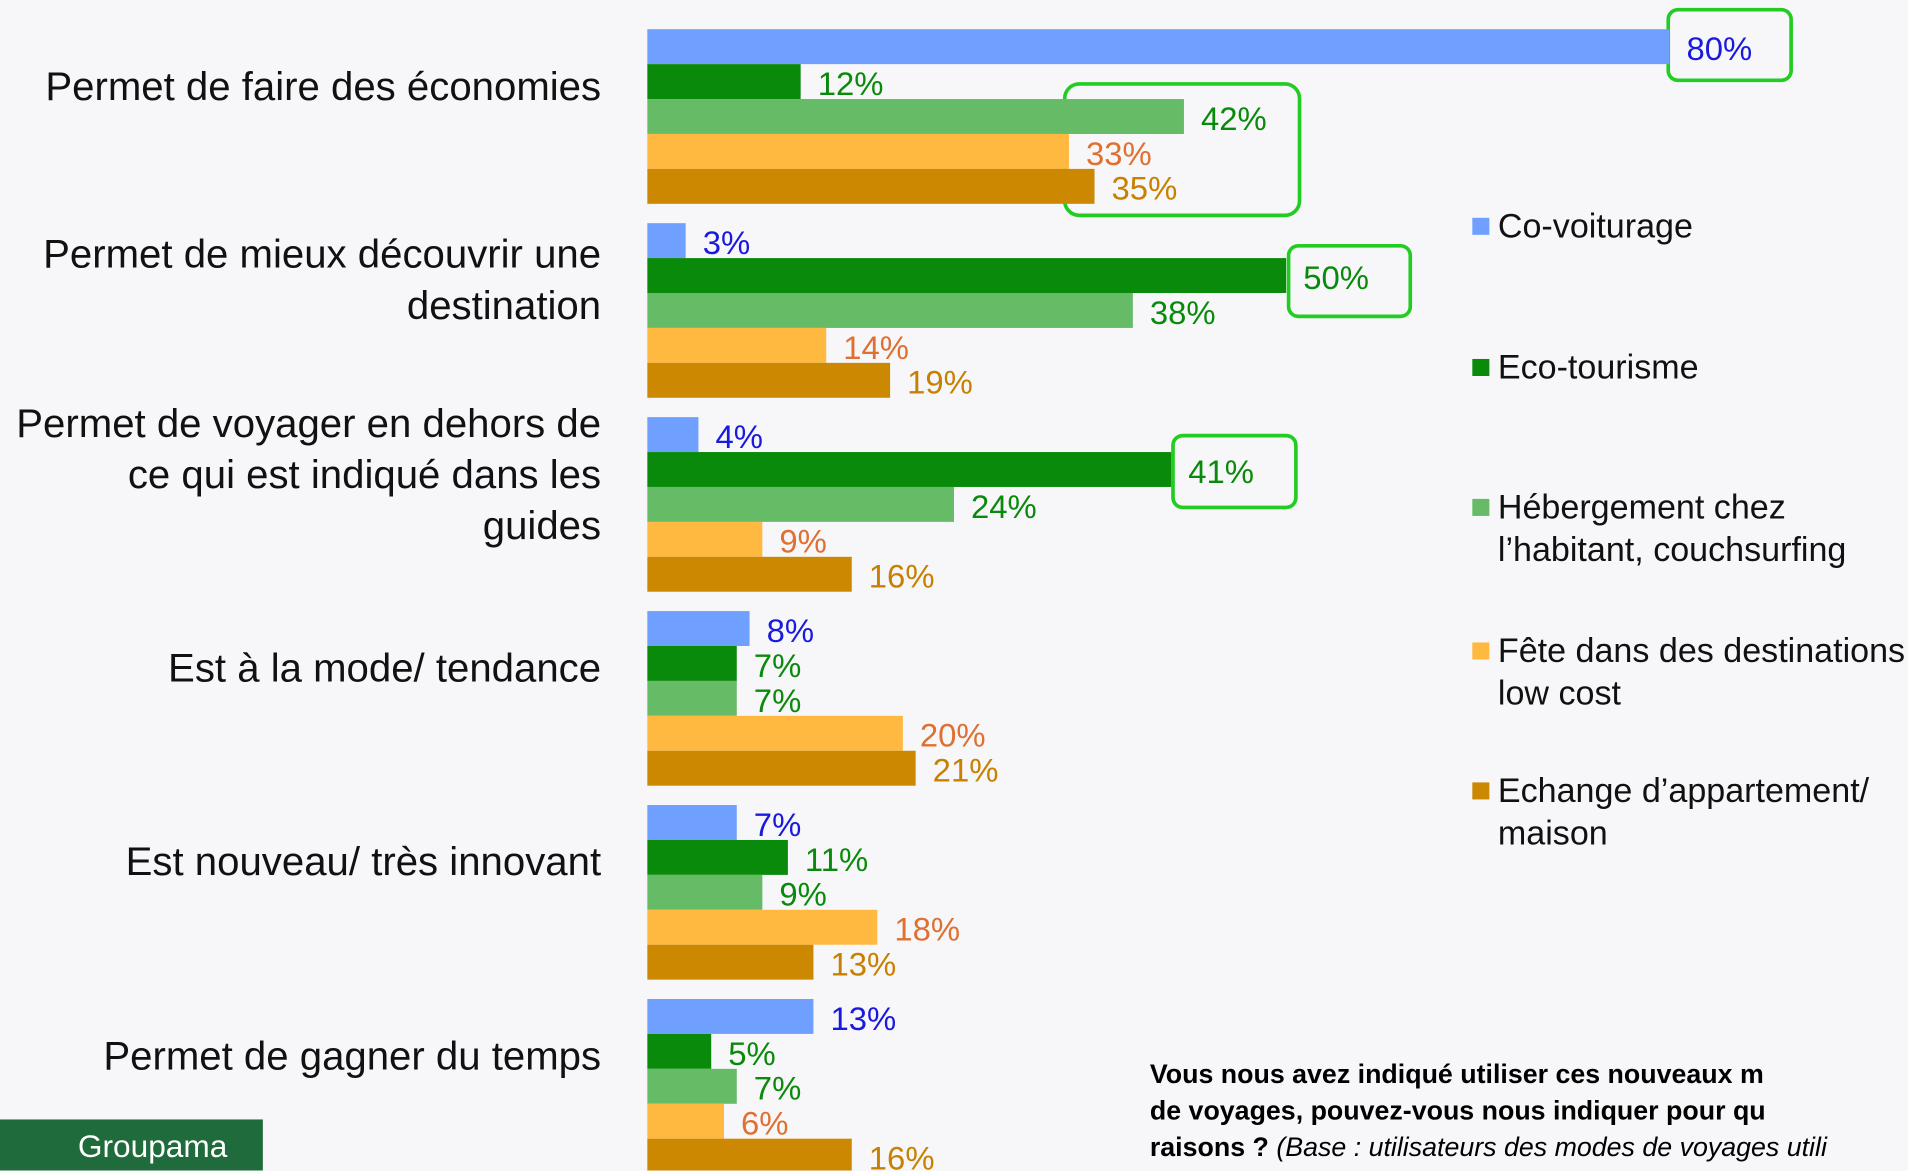  What do you see at coordinates (953, 735) in the screenshot?
I see `value-label: 20%` at bounding box center [953, 735].